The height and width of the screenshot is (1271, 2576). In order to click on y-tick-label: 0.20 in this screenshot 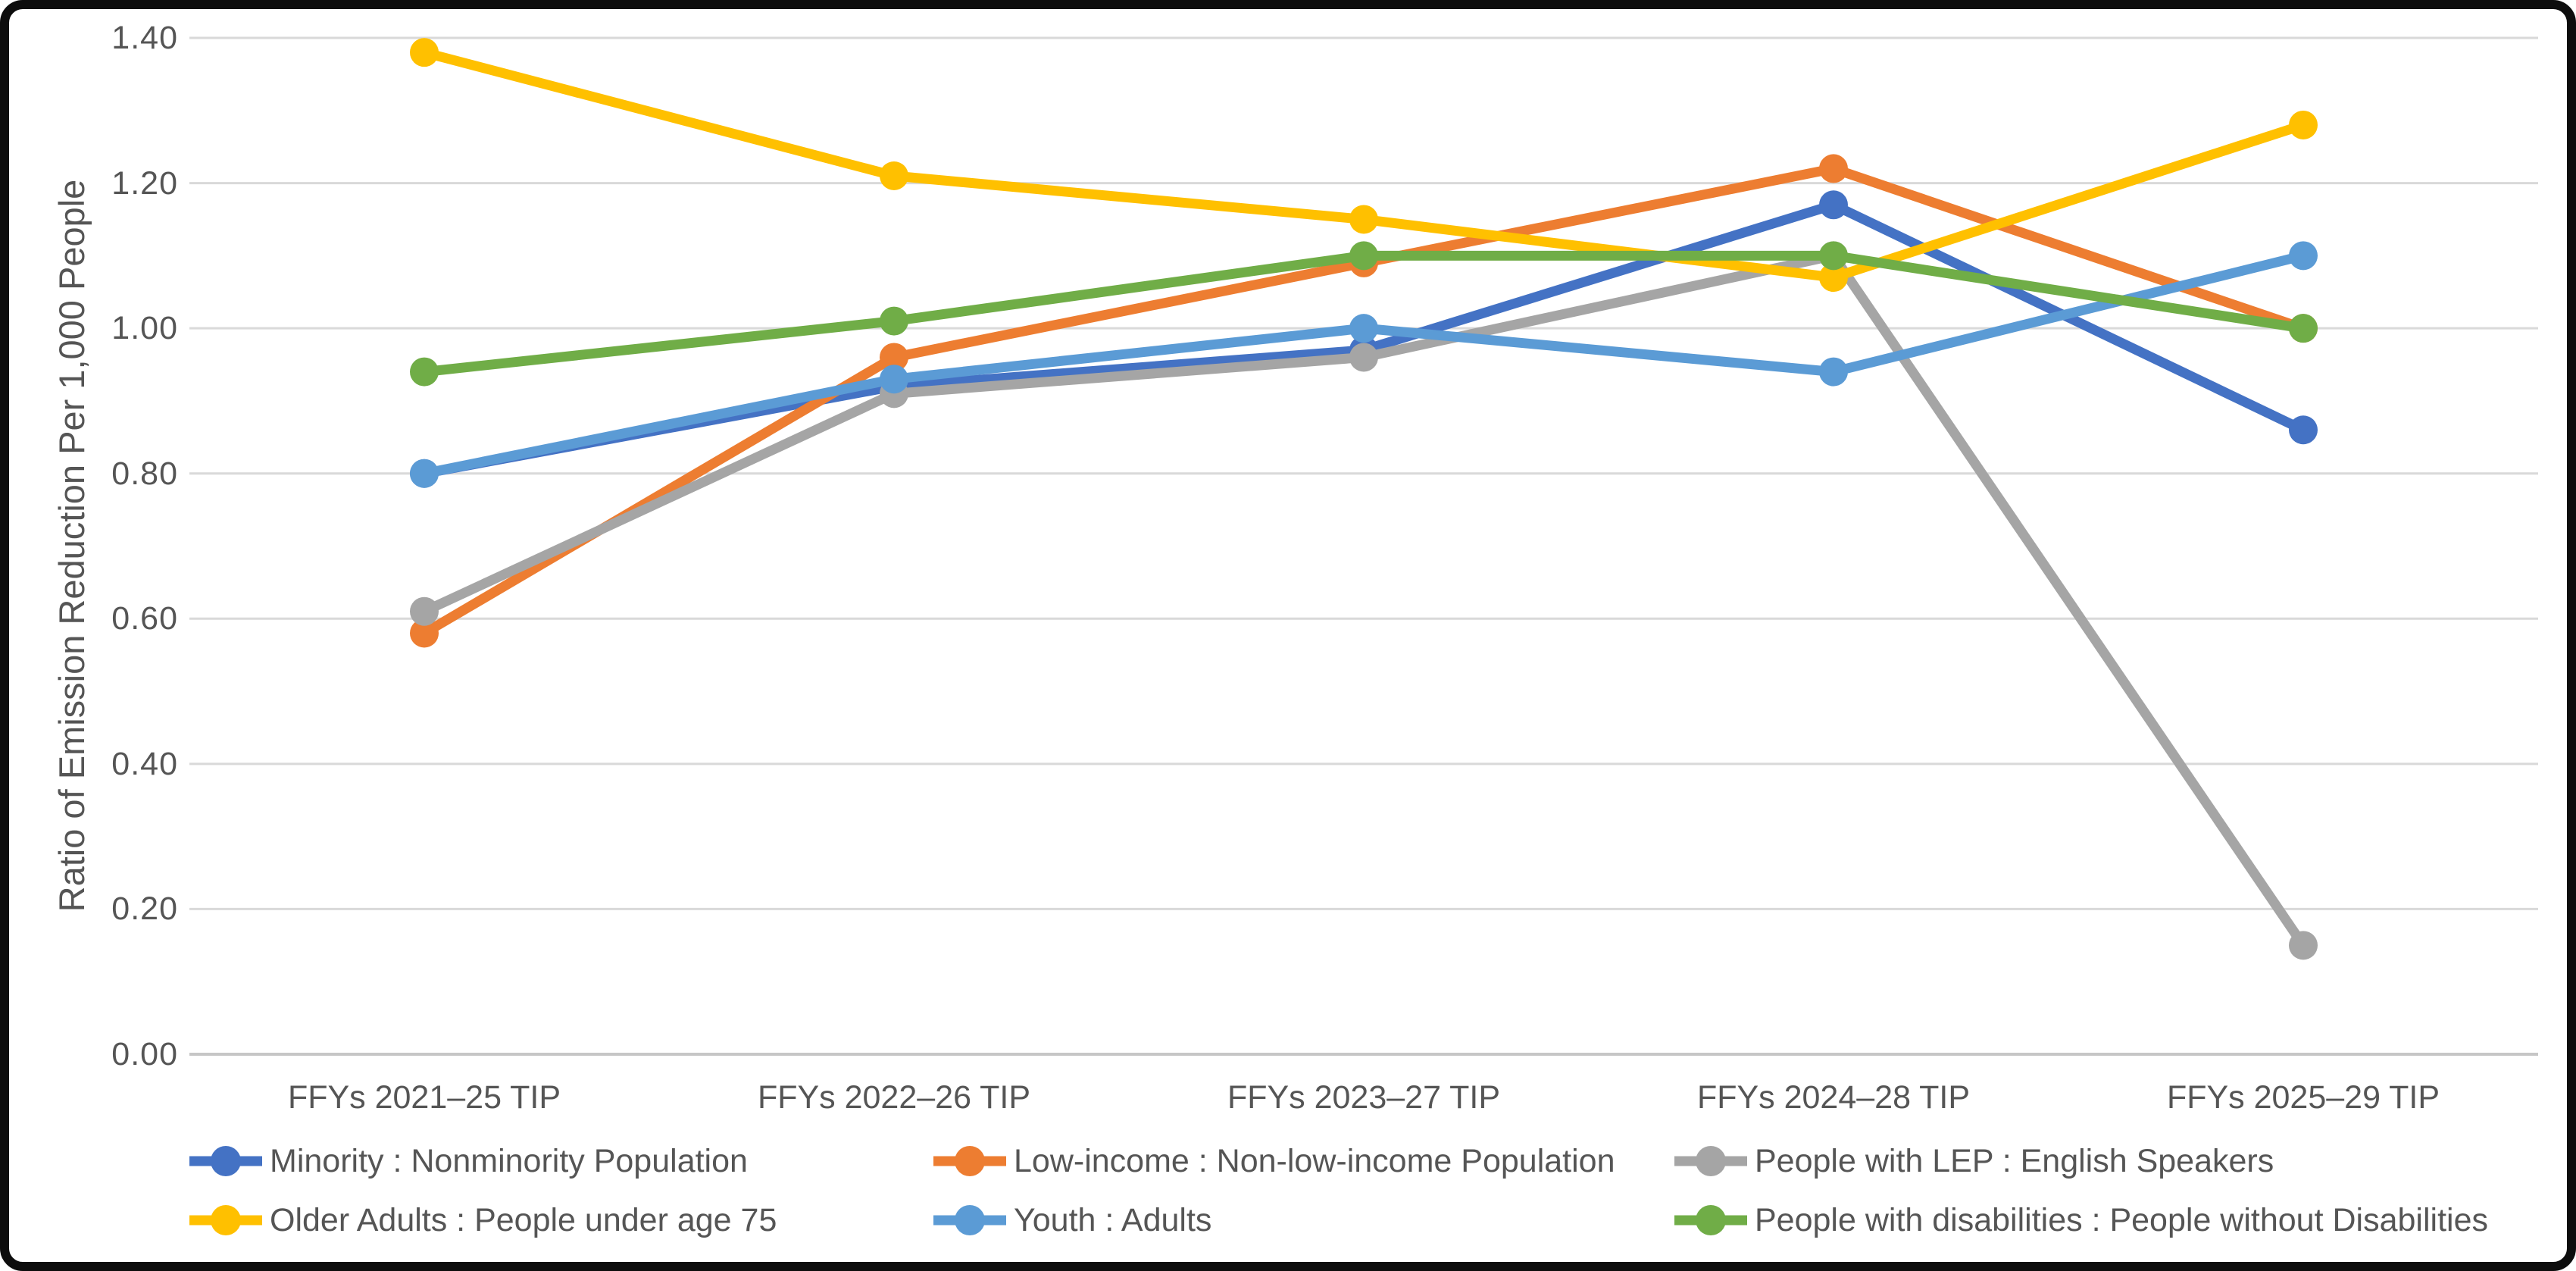, I will do `click(144, 909)`.